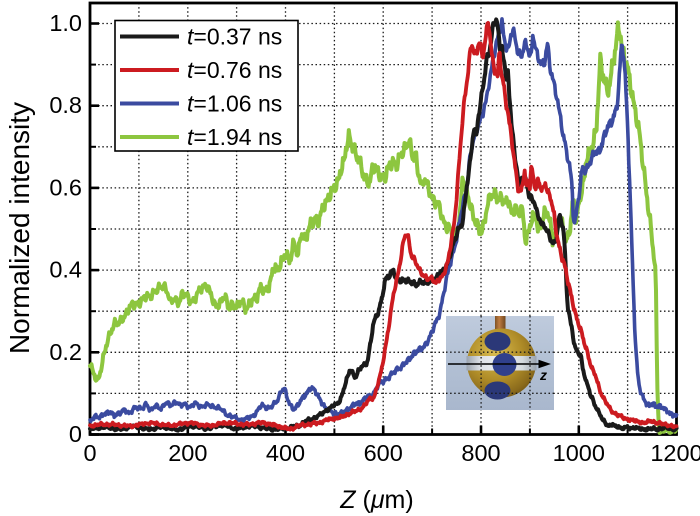 The width and height of the screenshot is (700, 516). Describe the element at coordinates (19, 228) in the screenshot. I see `svg-text: Normalized intensity` at that location.